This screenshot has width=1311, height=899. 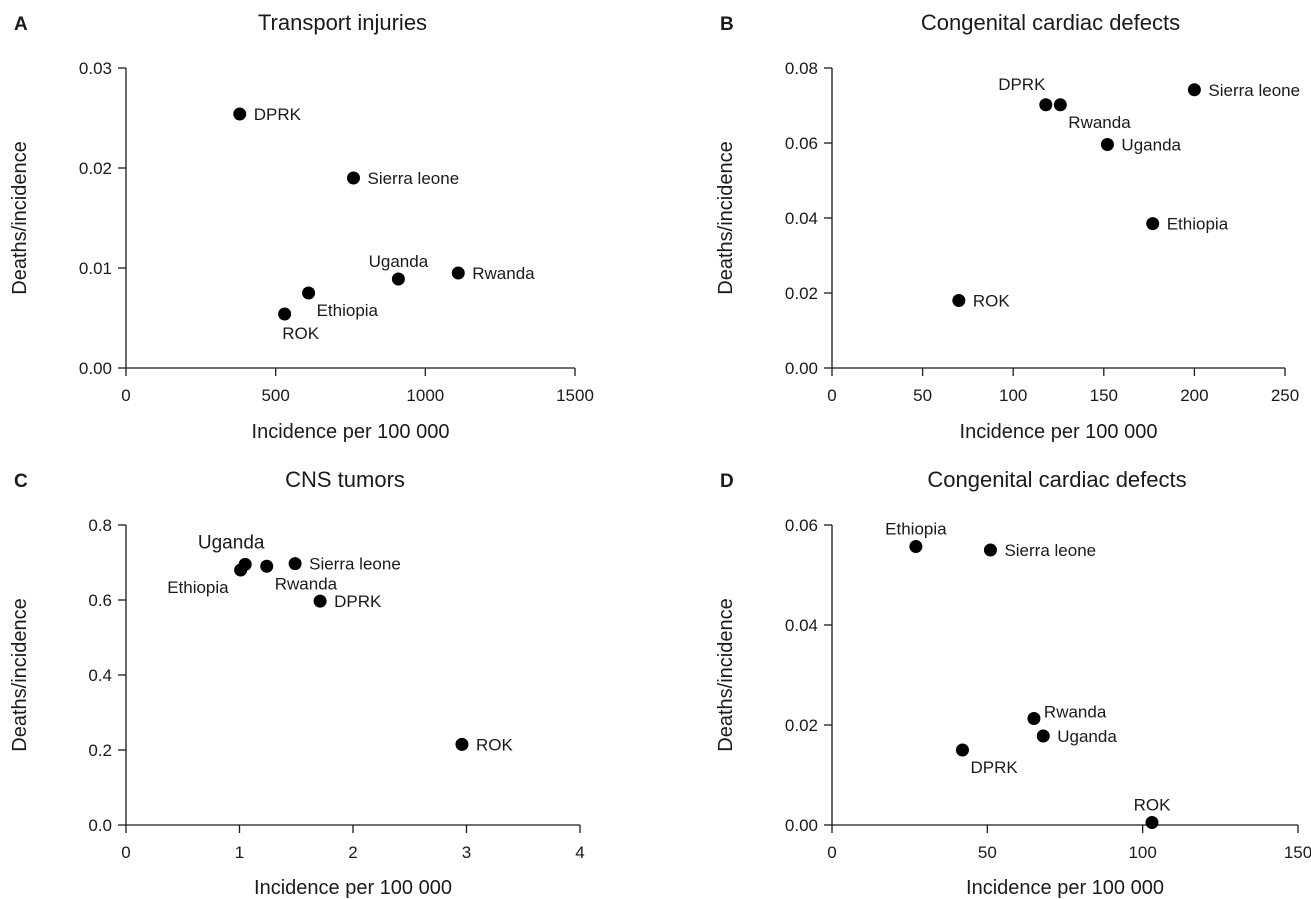 I want to click on panel-a-point-uganda, so click(x=398, y=279).